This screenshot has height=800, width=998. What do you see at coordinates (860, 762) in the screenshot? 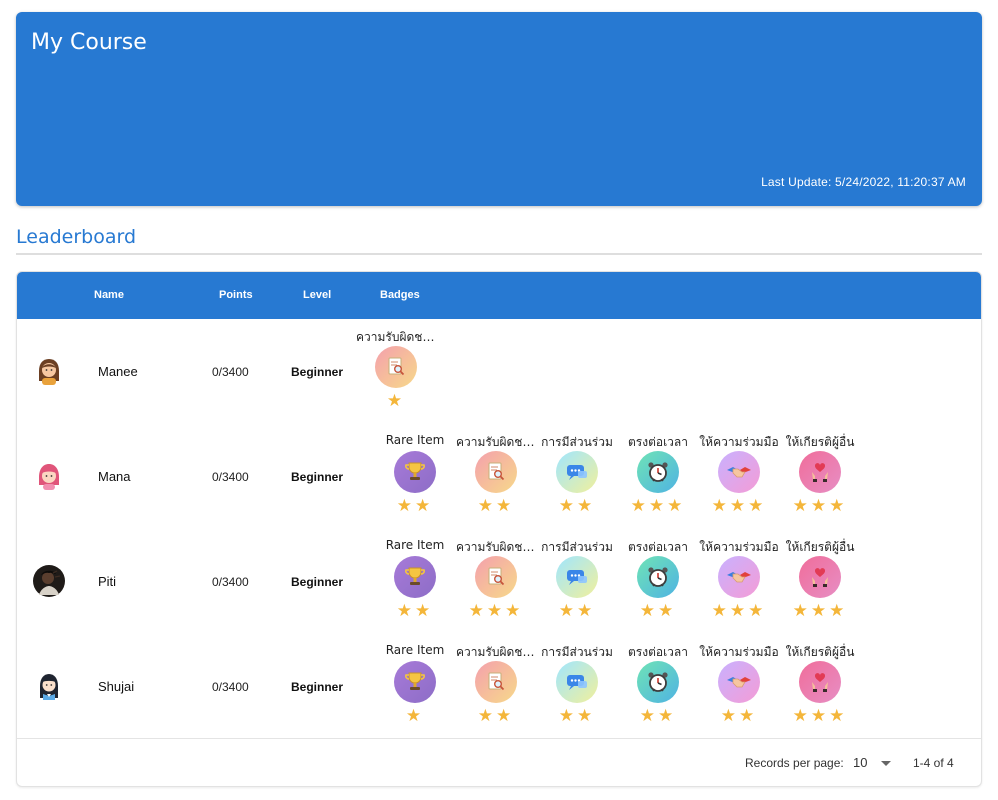
I see `records-per-page-value: 10` at bounding box center [860, 762].